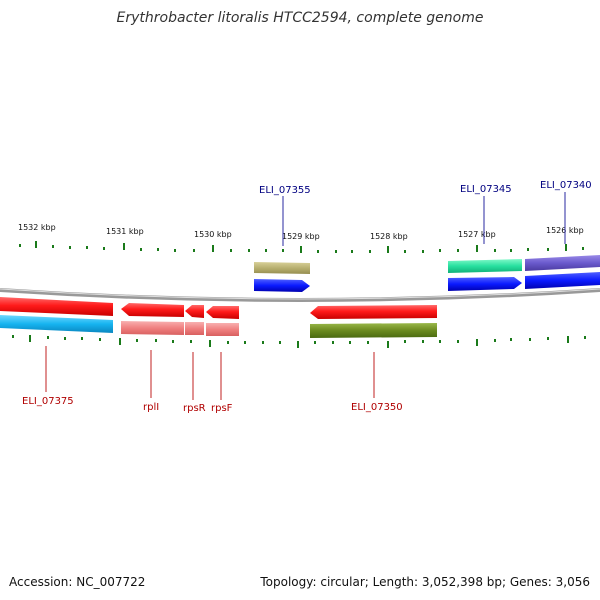  I want to click on upper-leader-lines, so click(424, 219).